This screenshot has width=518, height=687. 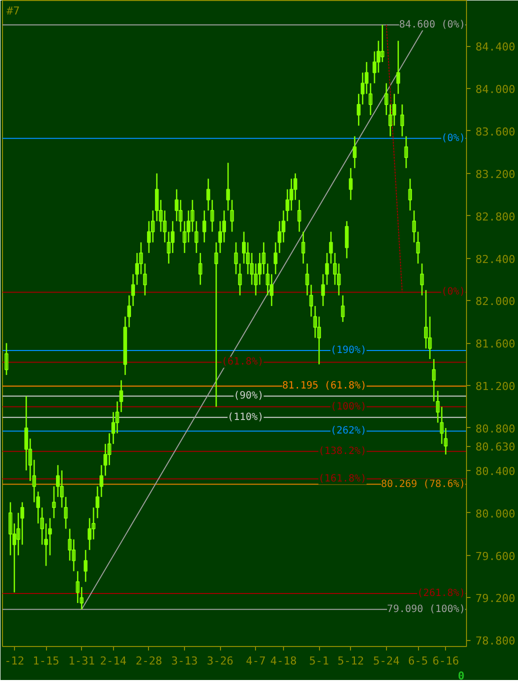 I want to click on x-tick-label: -12, so click(x=14, y=661).